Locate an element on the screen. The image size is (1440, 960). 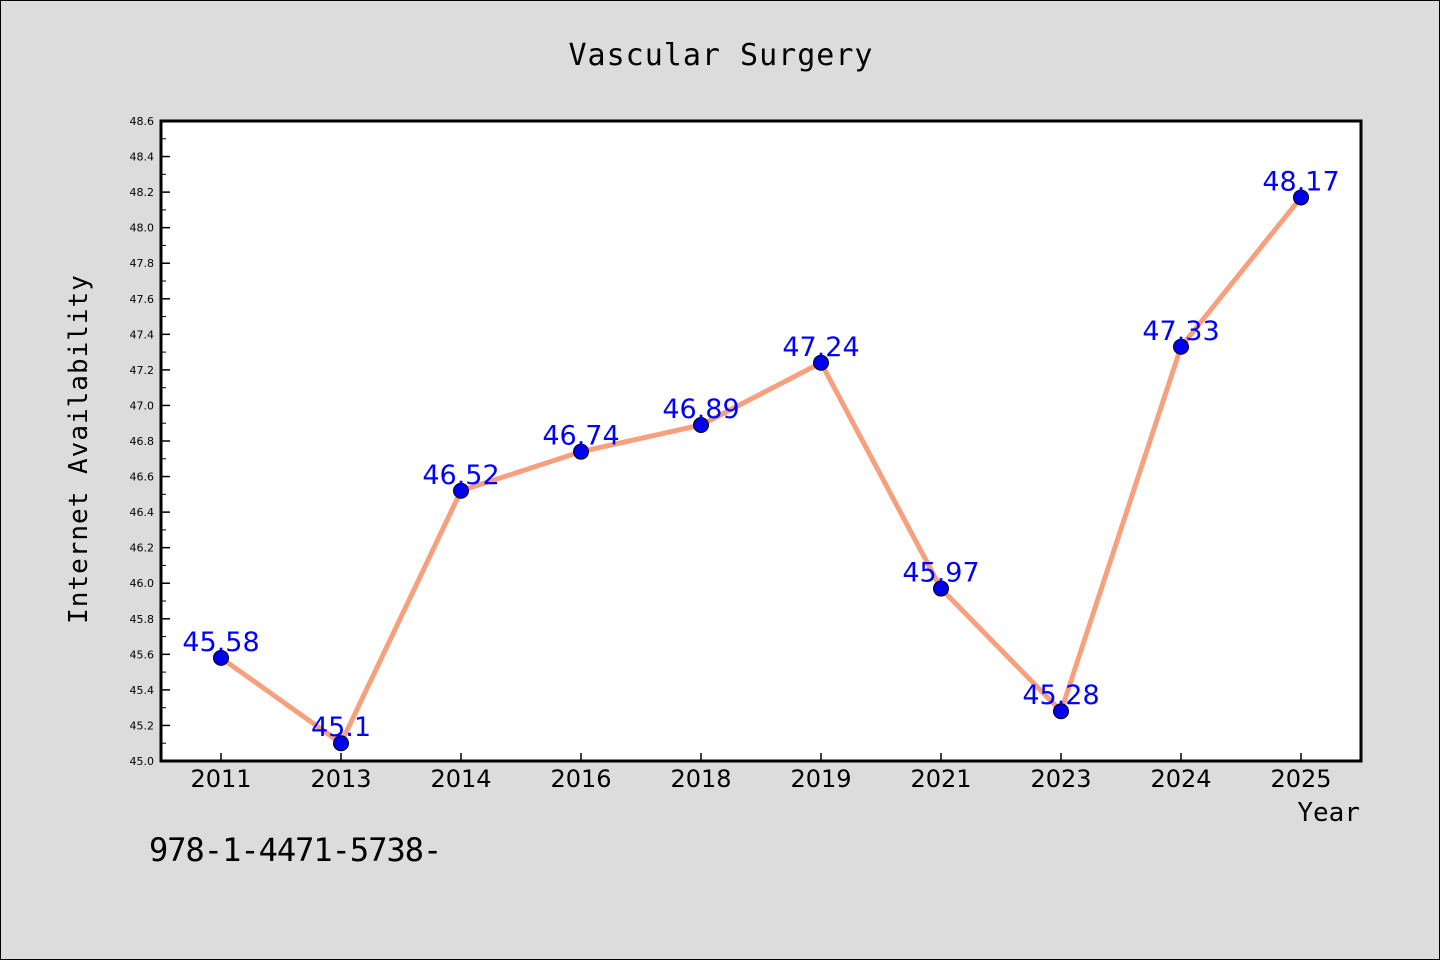
y-tick-label: 46.0 is located at coordinates (142, 583).